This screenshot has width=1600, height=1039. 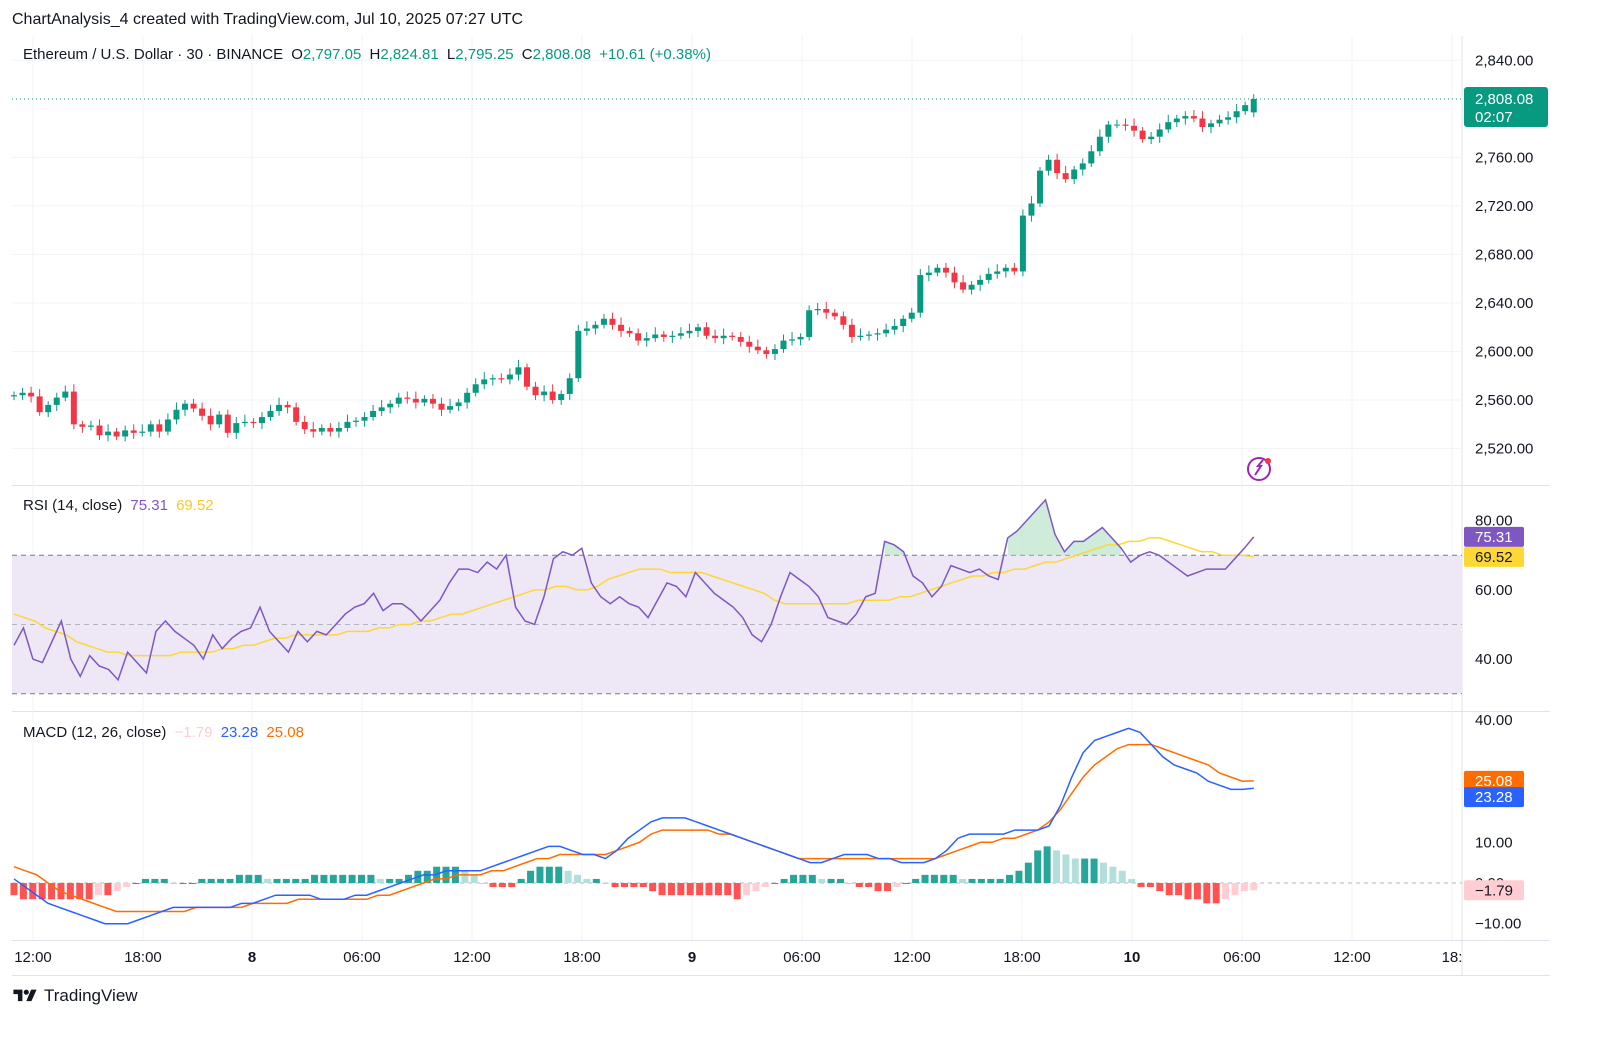 I want to click on last-price-badge-timer: 02:07, so click(x=1494, y=117).